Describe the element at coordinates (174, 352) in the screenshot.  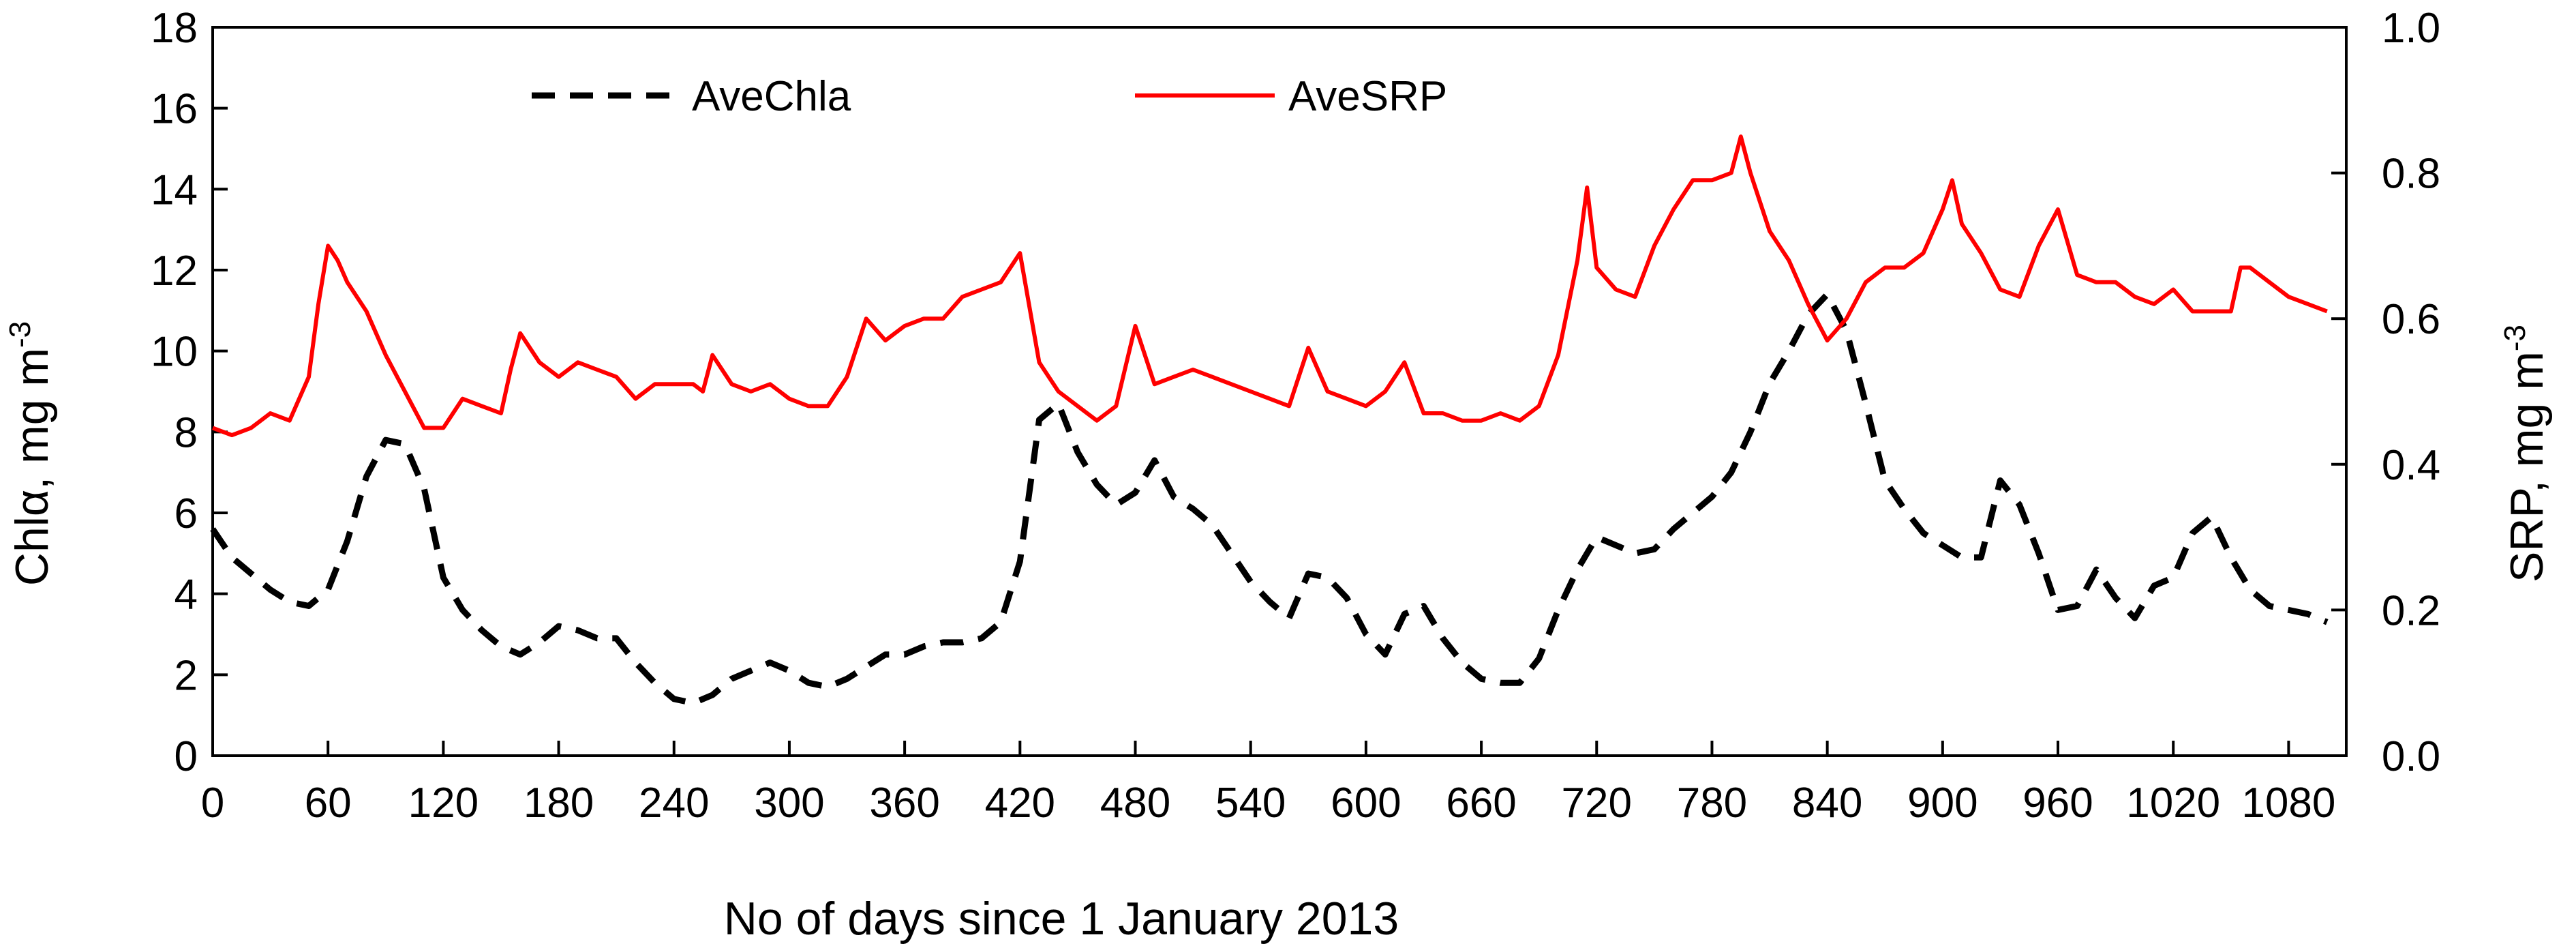
I see `y-left-tick-label: 10` at that location.